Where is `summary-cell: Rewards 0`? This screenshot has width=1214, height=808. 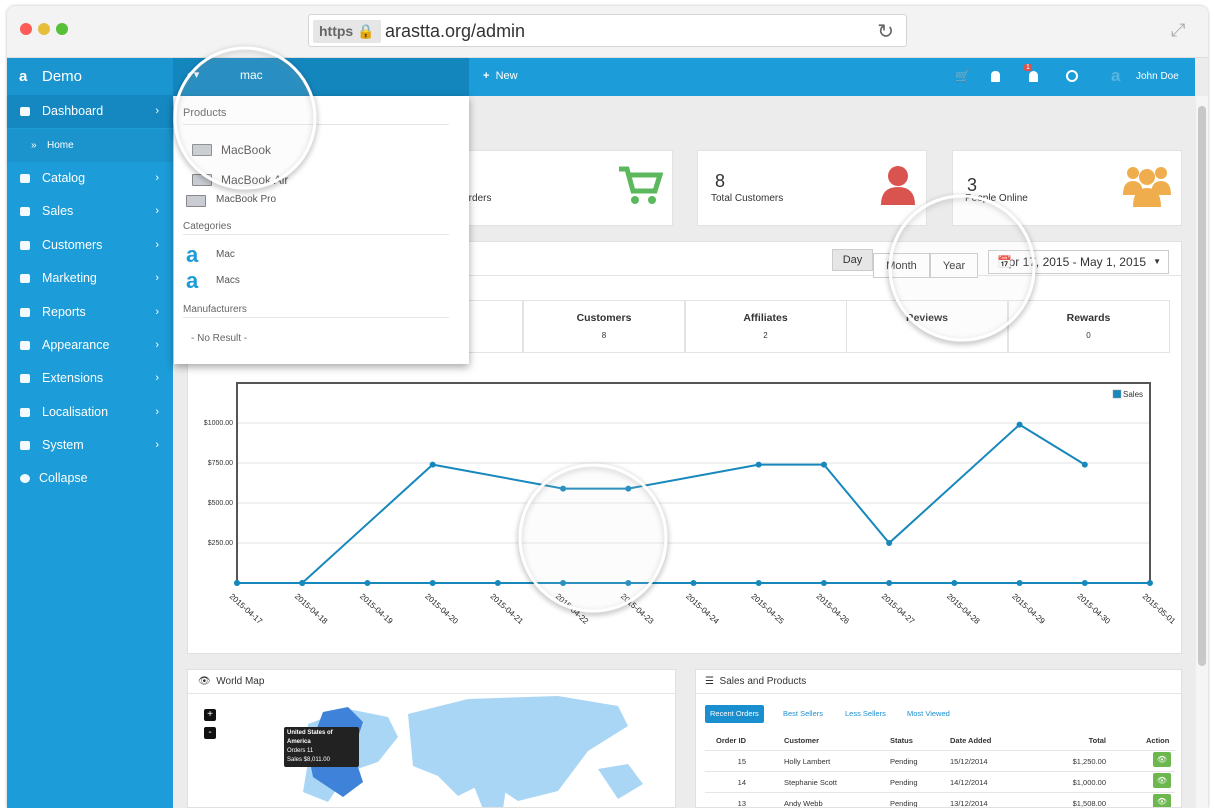 summary-cell: Rewards 0 is located at coordinates (1088, 326).